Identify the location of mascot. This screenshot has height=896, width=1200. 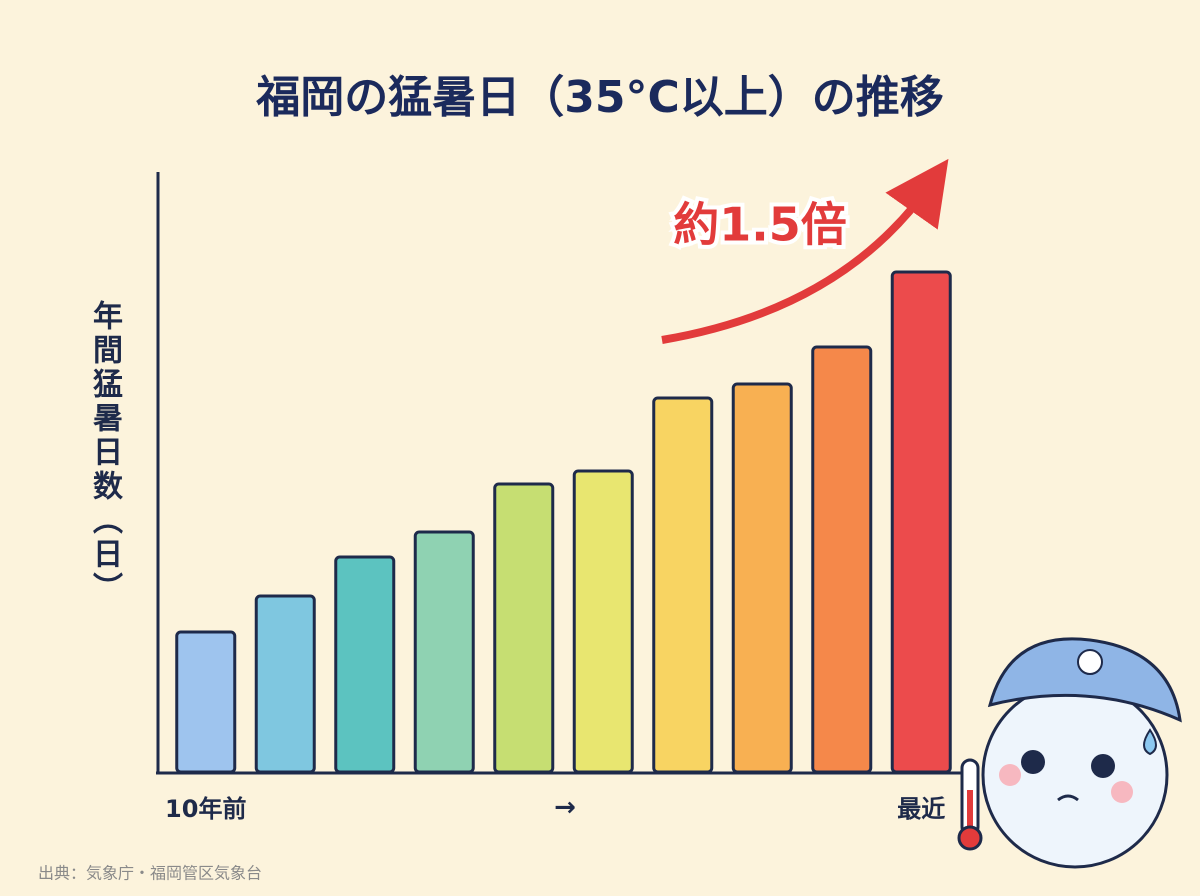
(1069, 753).